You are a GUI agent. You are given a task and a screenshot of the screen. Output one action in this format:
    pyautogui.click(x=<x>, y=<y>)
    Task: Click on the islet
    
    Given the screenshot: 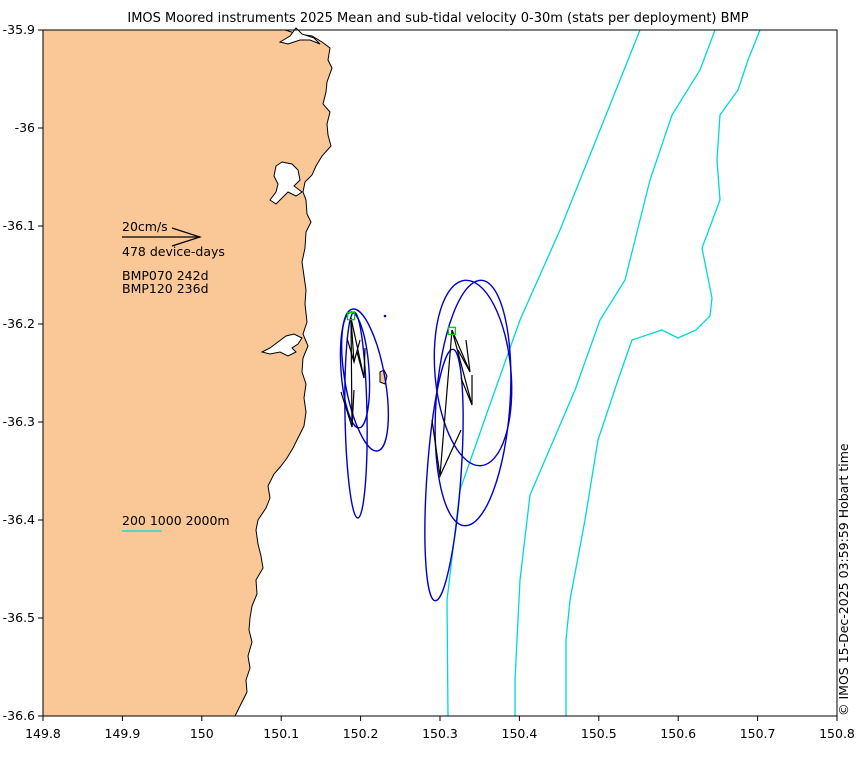 What is the action you would take?
    pyautogui.click(x=385, y=316)
    